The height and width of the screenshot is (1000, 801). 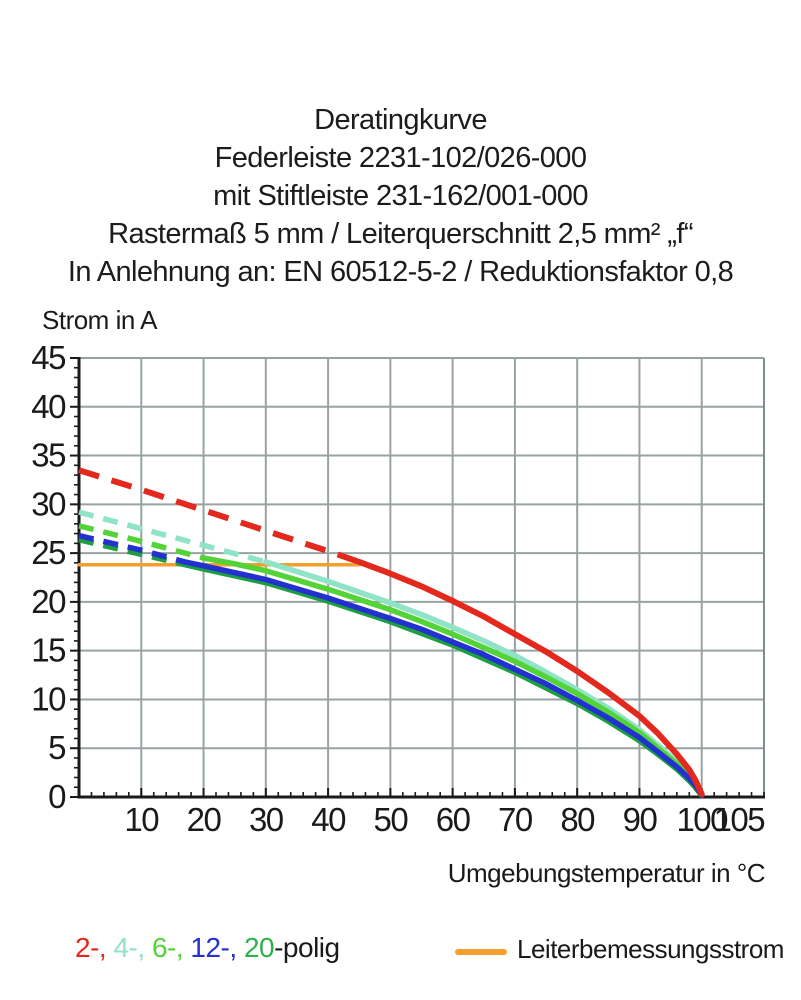 I want to click on x-tick-label: 60, so click(x=453, y=819).